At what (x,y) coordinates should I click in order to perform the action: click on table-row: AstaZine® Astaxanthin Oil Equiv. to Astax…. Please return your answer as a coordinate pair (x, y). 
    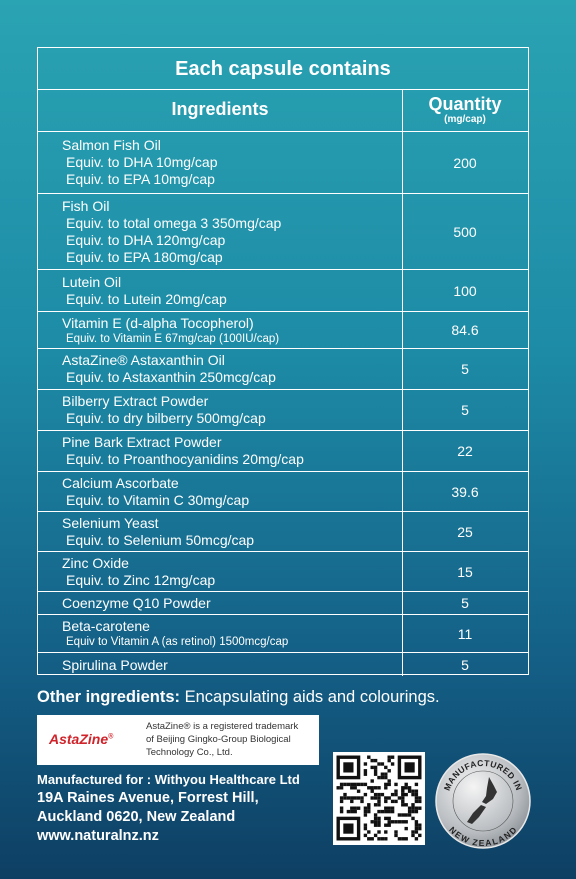
    Looking at the image, I should click on (283, 368).